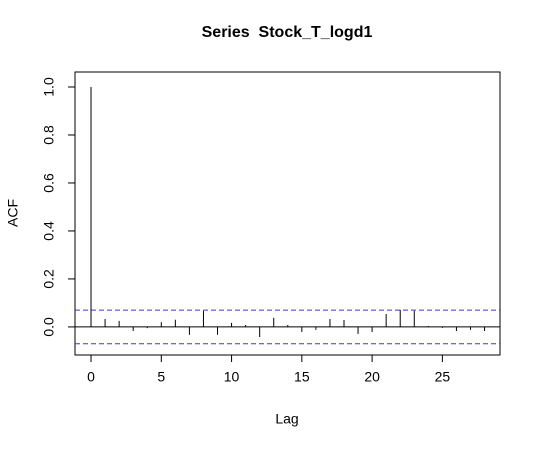 The width and height of the screenshot is (540, 449). I want to click on y-tick-label: 0.8, so click(49, 135).